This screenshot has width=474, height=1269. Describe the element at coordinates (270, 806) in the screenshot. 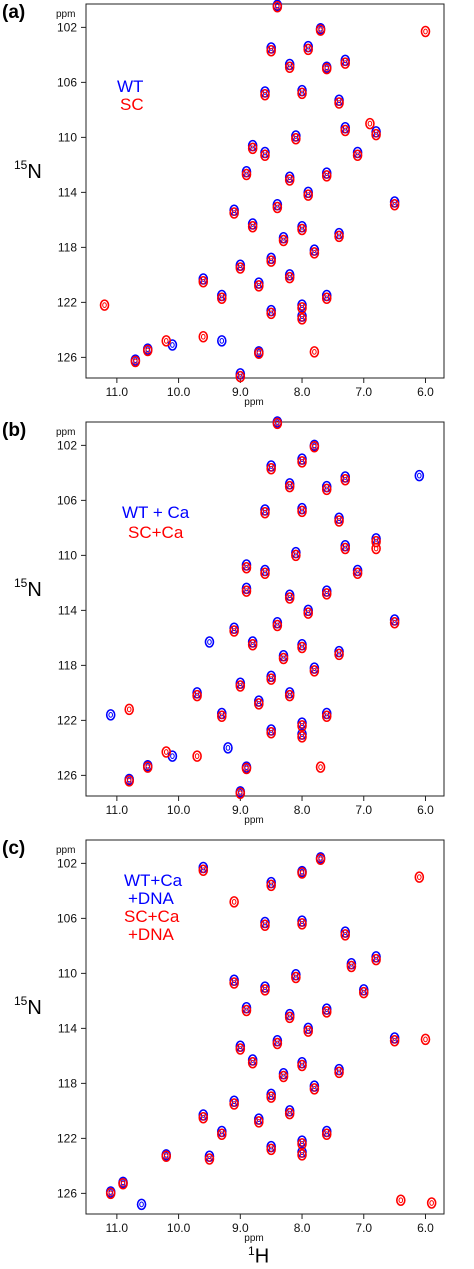

I see `x-ticks: 11.0 10.0 9.0 8.0 7.0 6.0` at that location.